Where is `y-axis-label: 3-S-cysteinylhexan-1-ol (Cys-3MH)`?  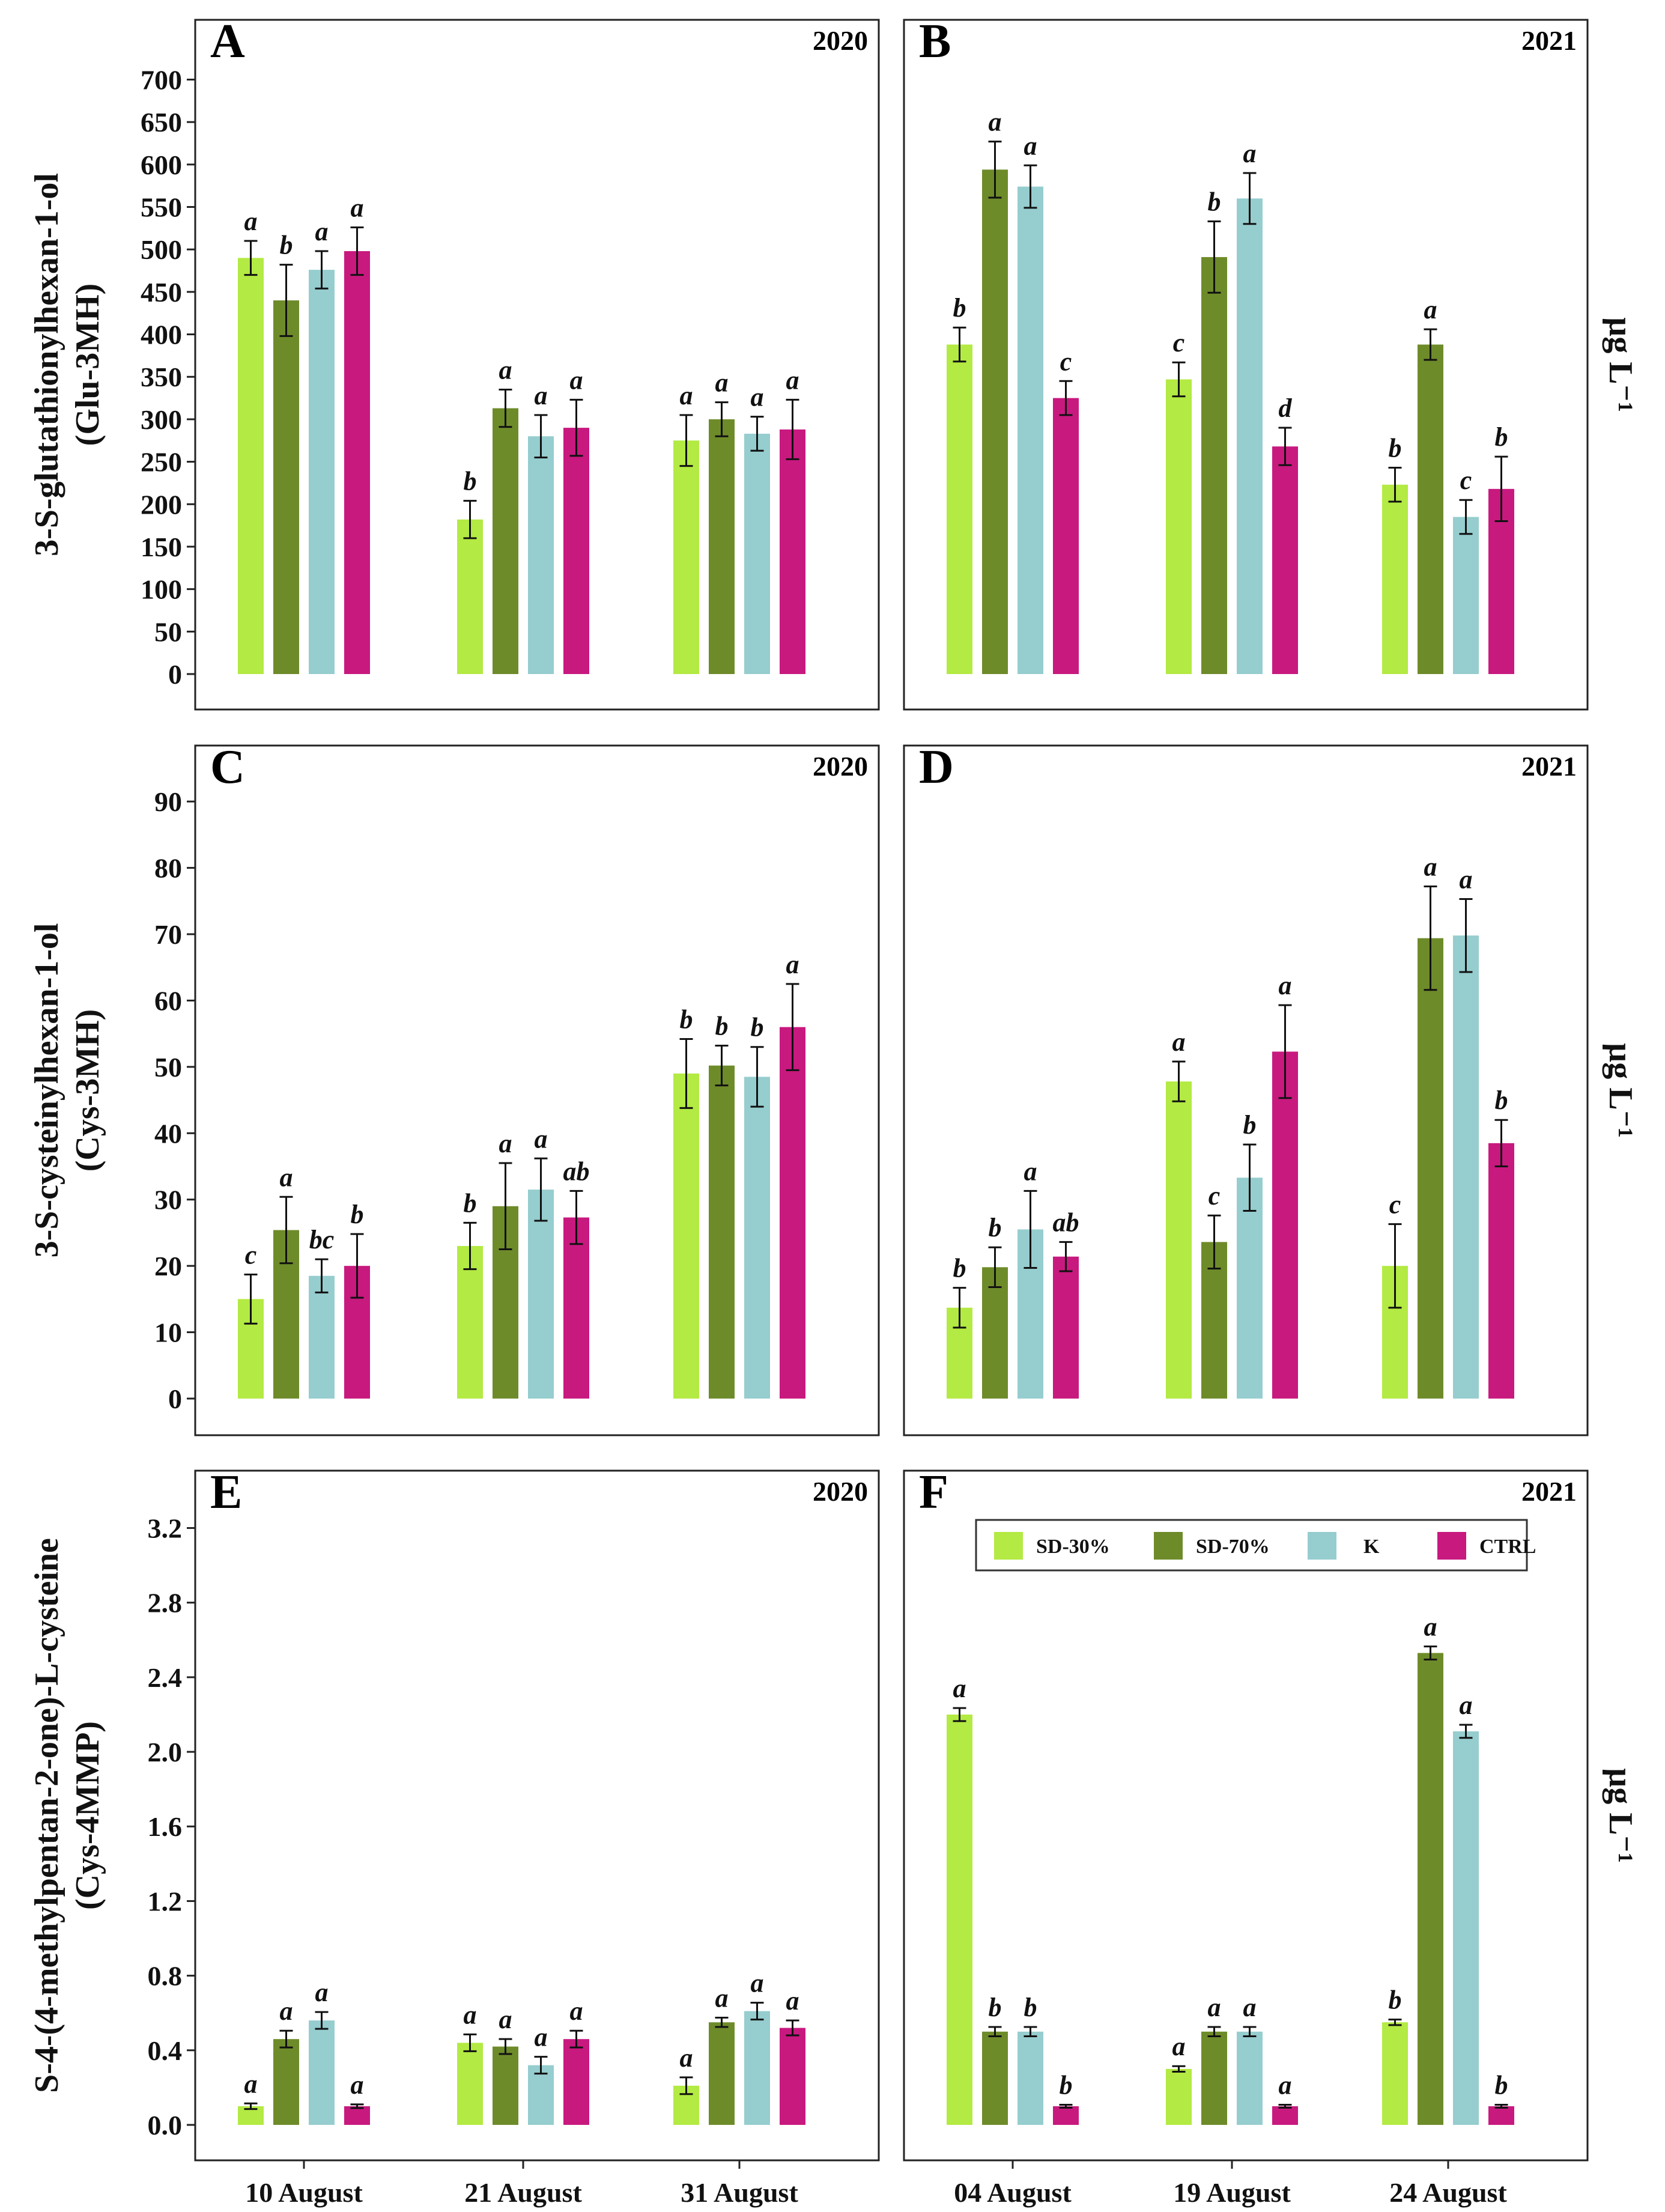 y-axis-label: 3-S-cysteinylhexan-1-ol (Cys-3MH) is located at coordinates (67, 1090).